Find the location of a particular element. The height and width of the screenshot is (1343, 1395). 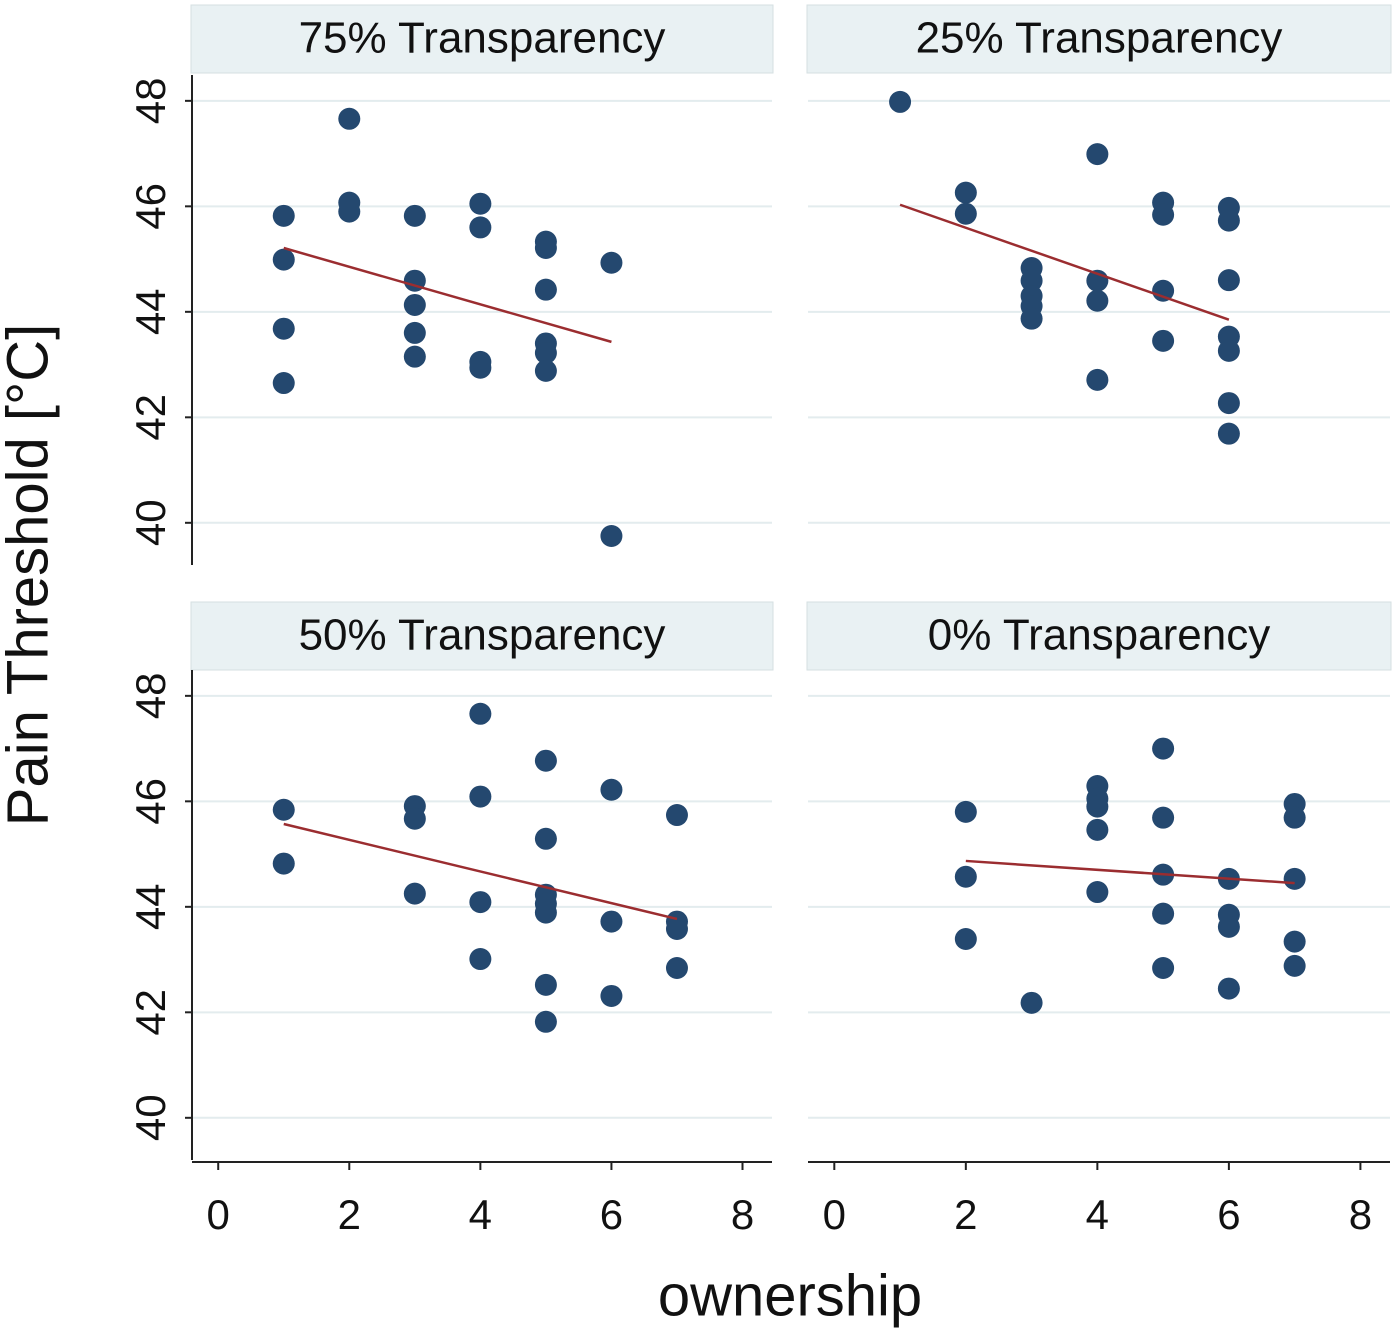

x-axis-title: ownership is located at coordinates (790, 1295).